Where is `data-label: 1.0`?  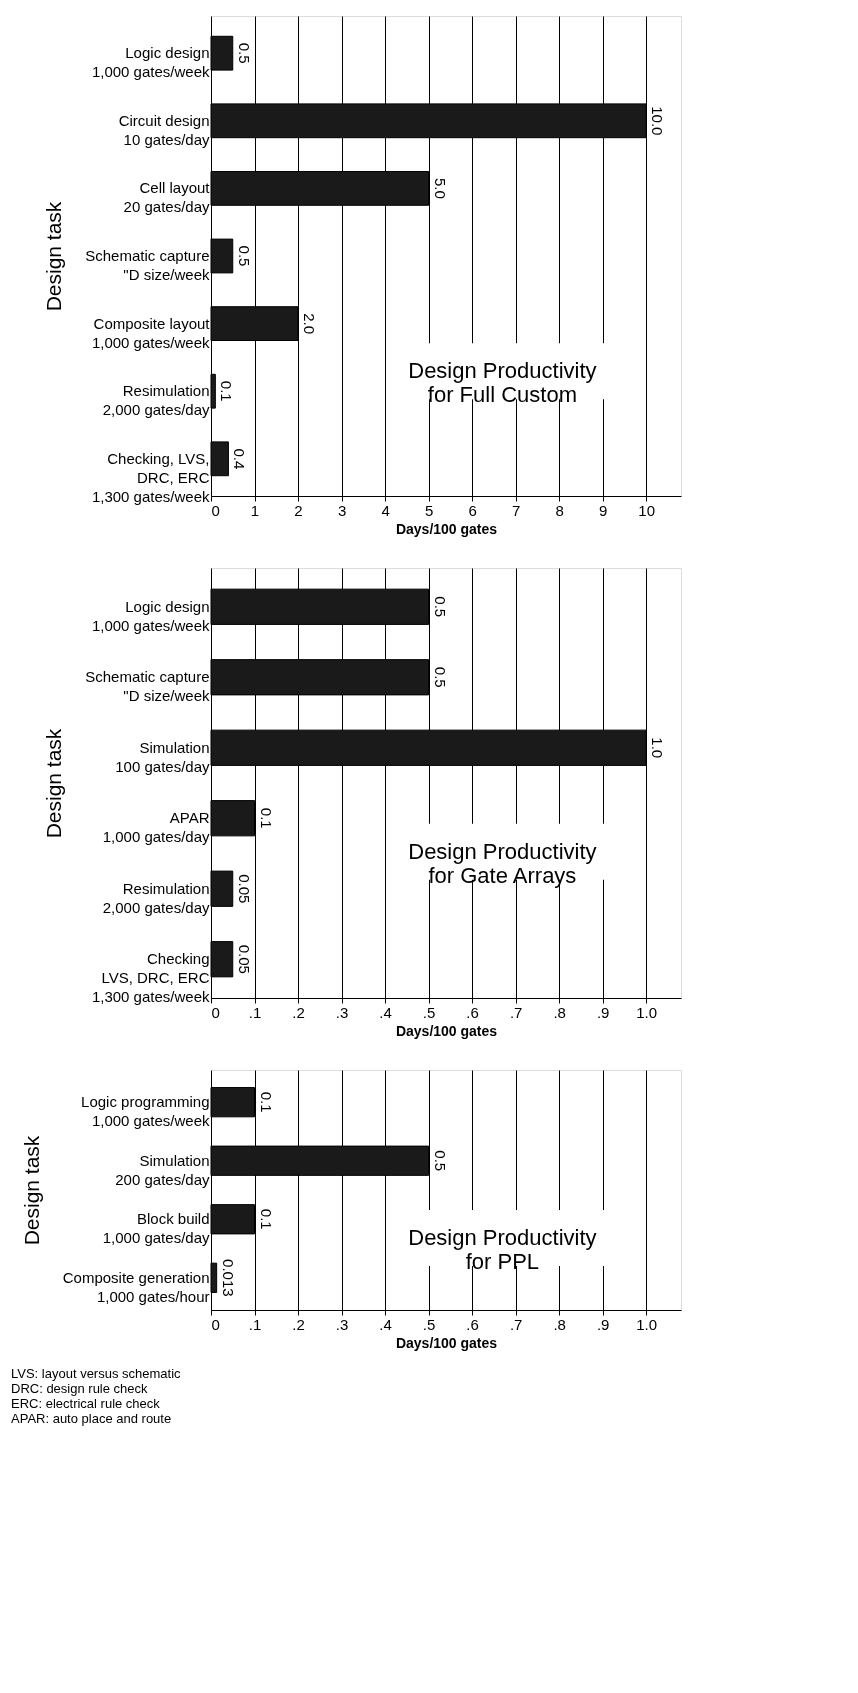
data-label: 1.0 is located at coordinates (658, 748).